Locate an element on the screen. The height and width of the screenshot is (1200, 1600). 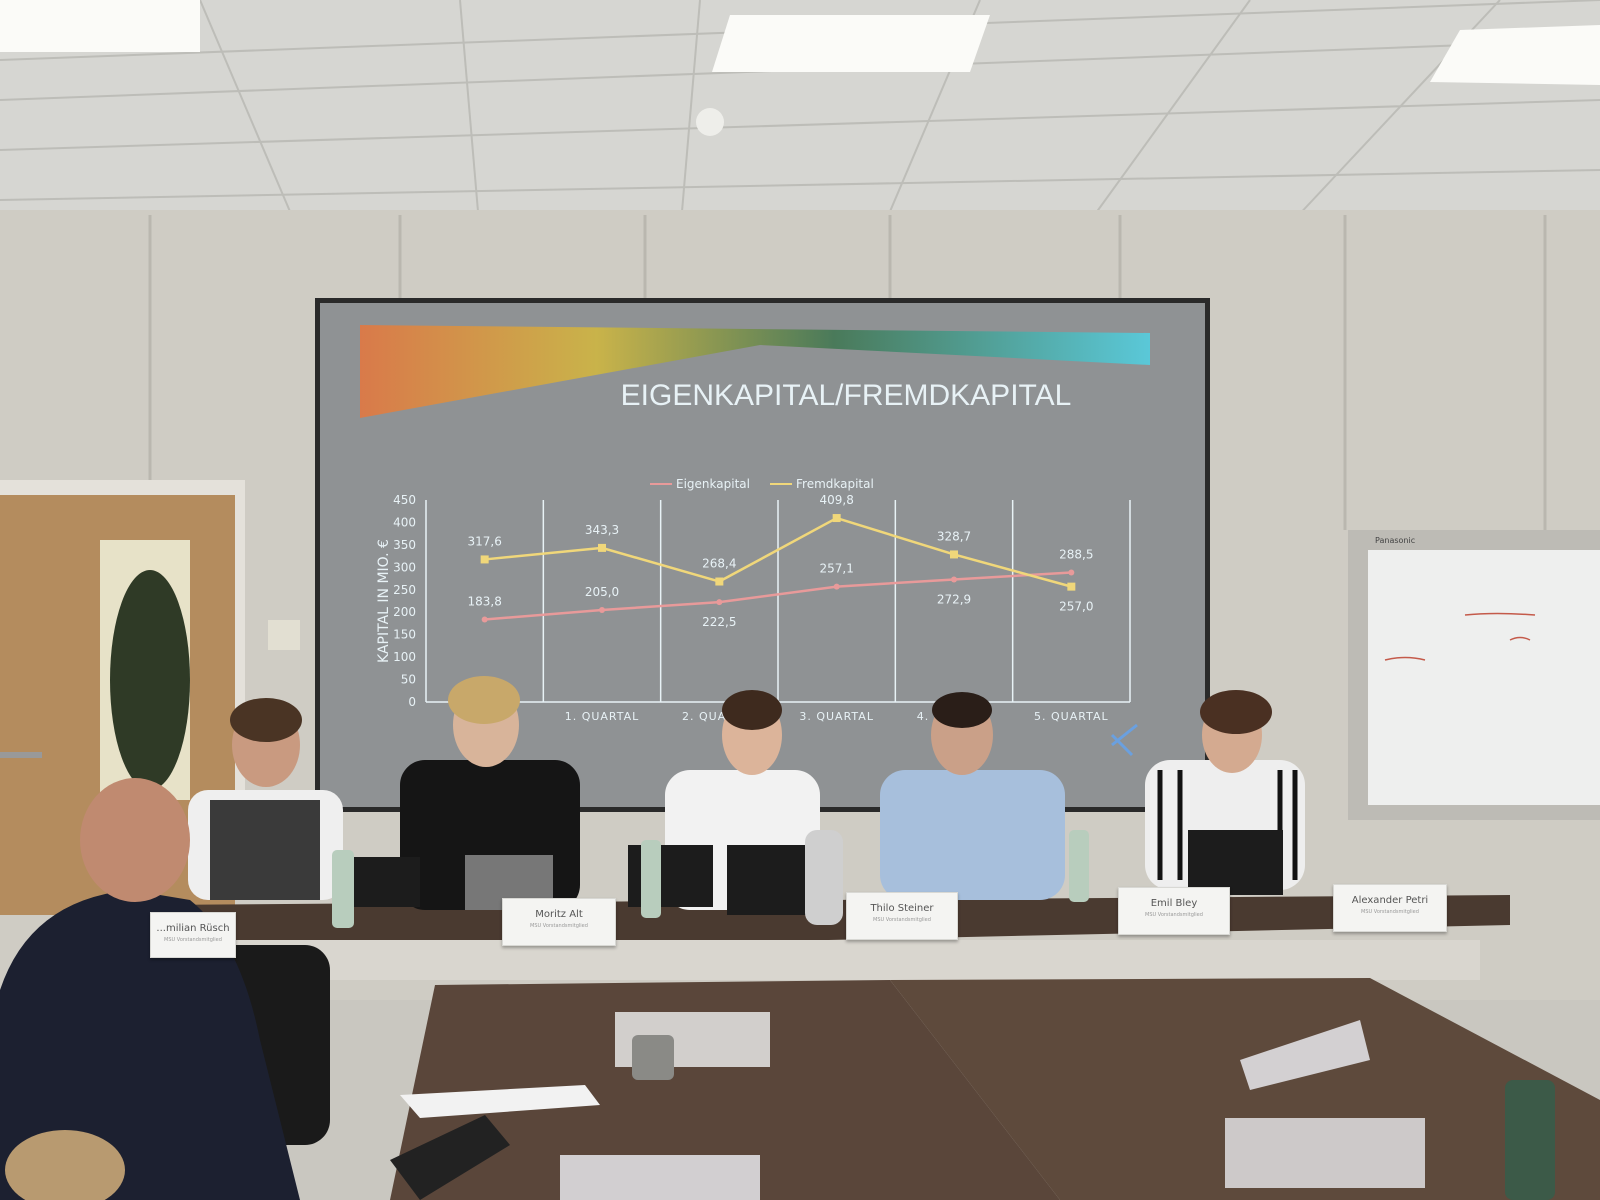
front-table is located at coordinates (725, 1090).